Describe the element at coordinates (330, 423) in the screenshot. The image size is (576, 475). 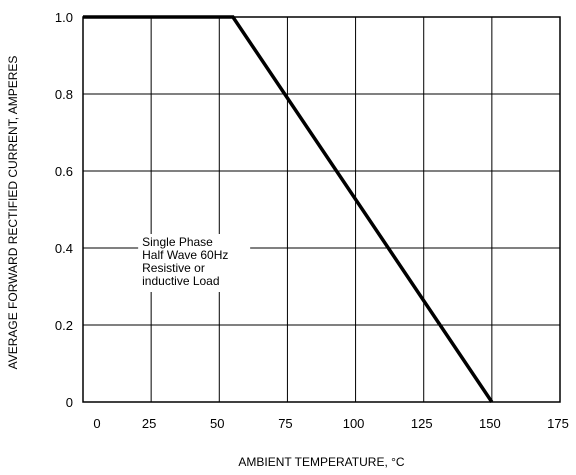
I see `x-tick-labels: 0 25 50 75 100 125 150 175` at that location.